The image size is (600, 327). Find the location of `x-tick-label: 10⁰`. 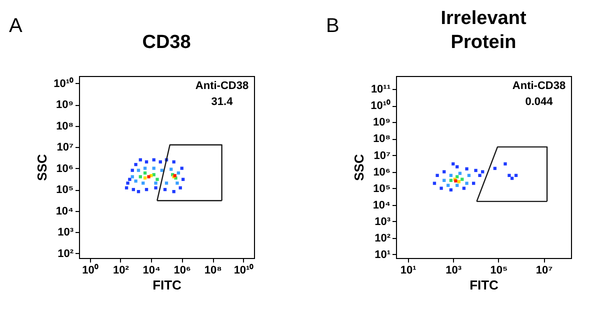

x-tick-label: 10⁰ is located at coordinates (90, 270).